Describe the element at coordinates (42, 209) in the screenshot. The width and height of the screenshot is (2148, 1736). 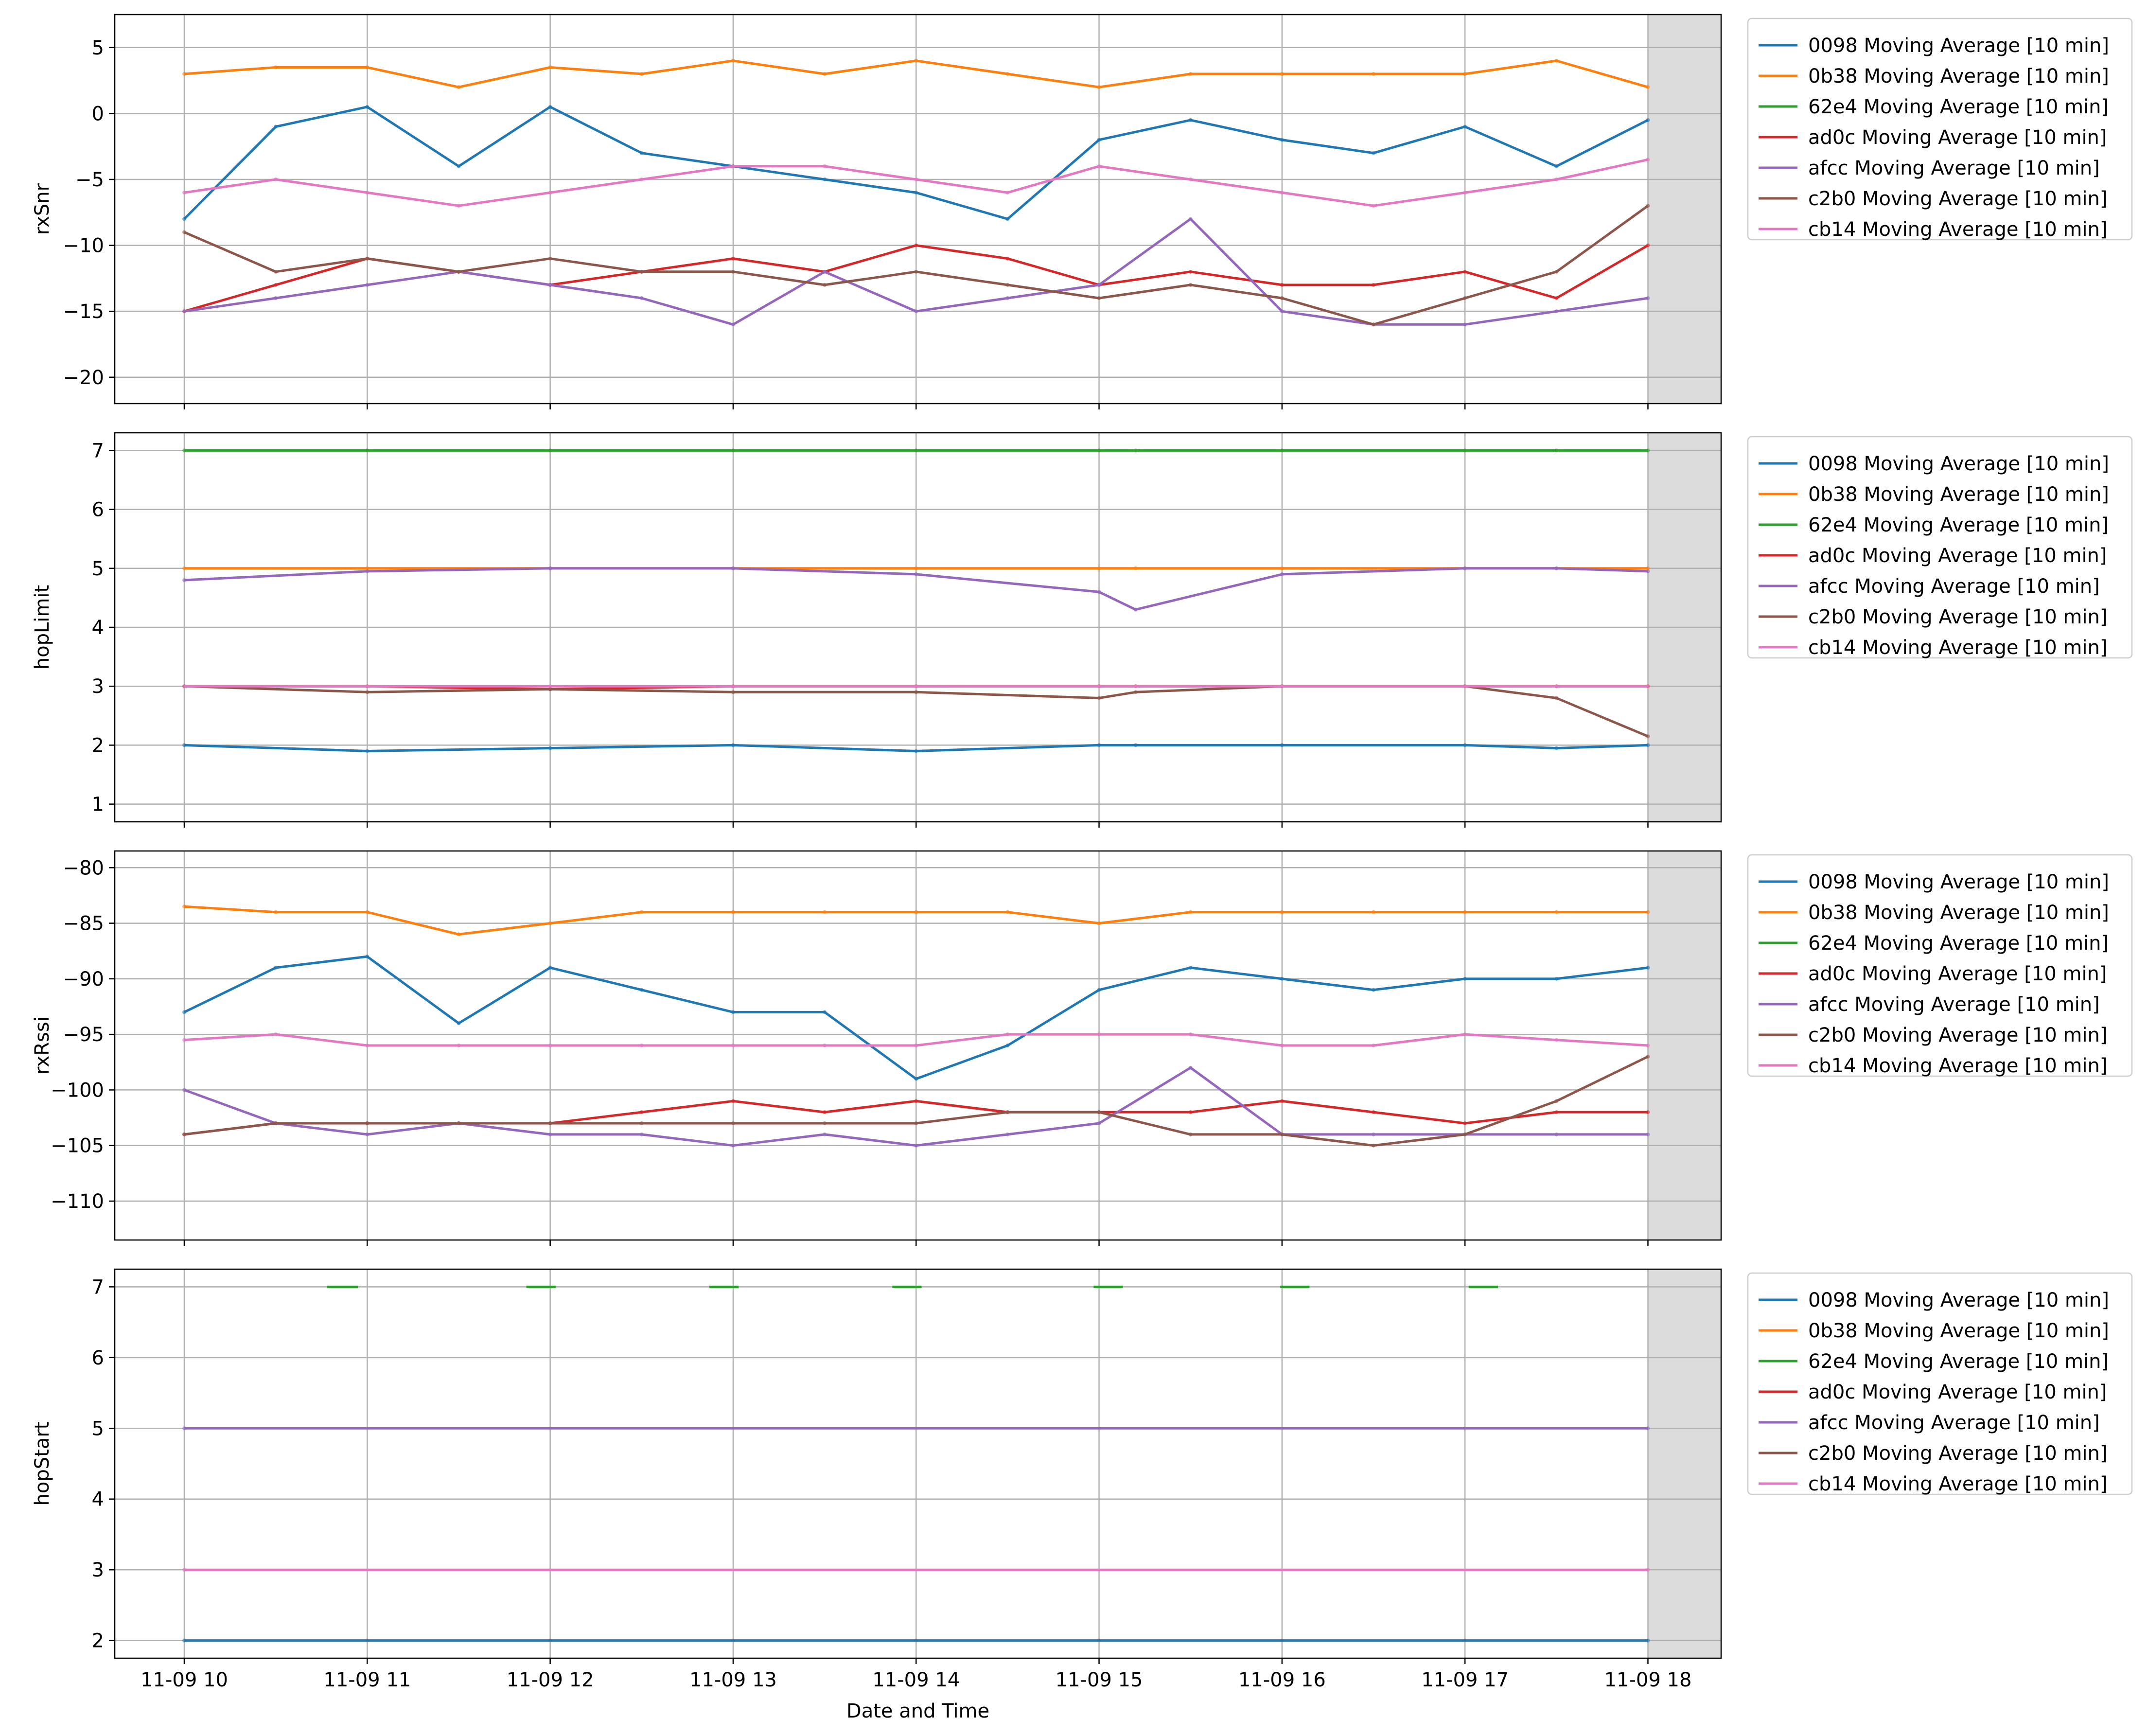
I see `y-axis-label: rxSnr` at that location.